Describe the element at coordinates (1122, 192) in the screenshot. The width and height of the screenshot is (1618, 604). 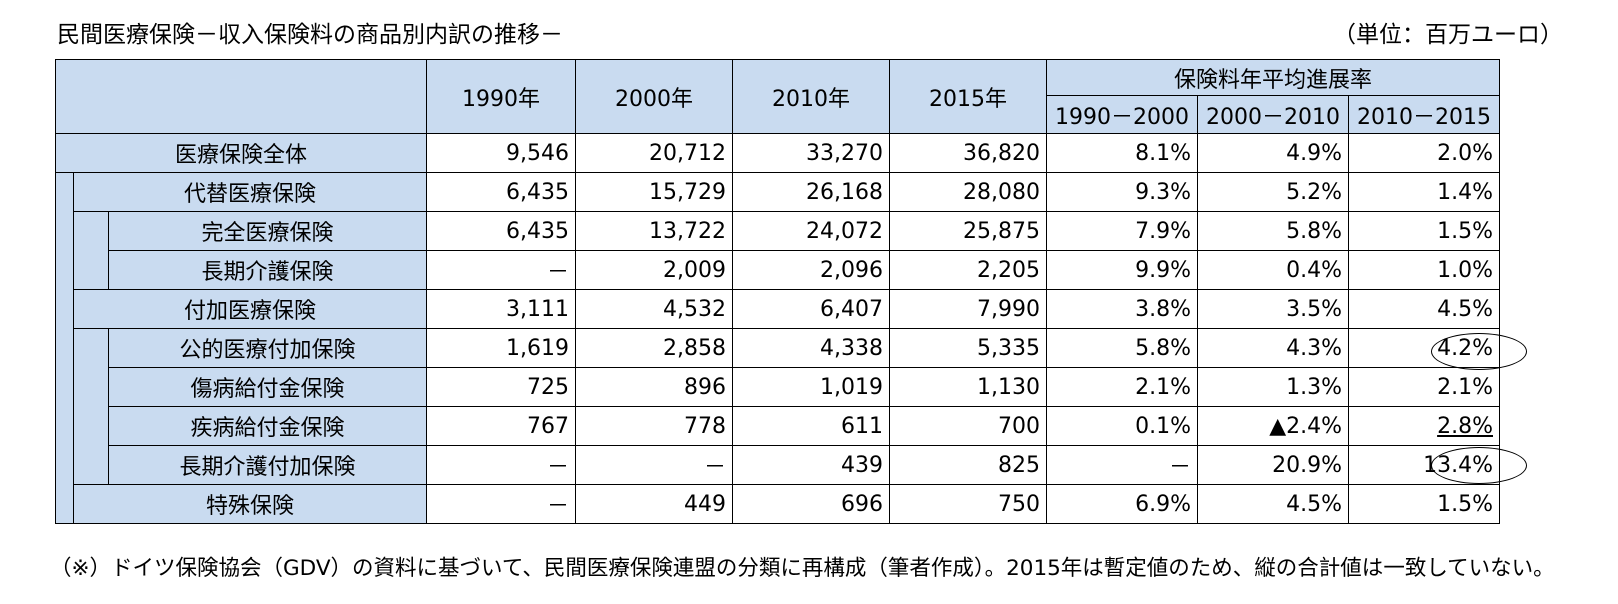
I see `cell-growth-1: 9.3%` at that location.